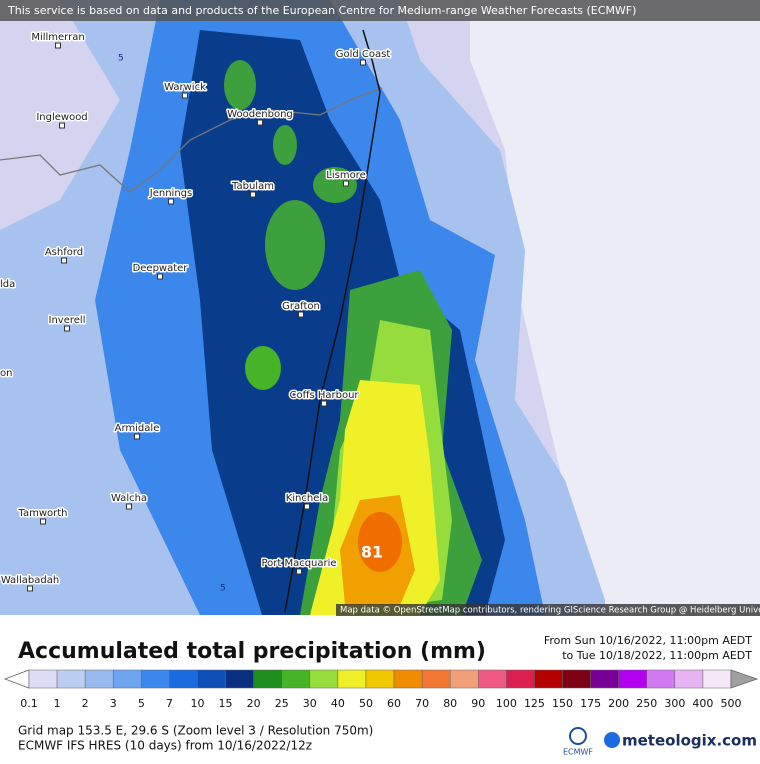 The height and width of the screenshot is (764, 760). I want to click on legend-label: 50, so click(366, 703).